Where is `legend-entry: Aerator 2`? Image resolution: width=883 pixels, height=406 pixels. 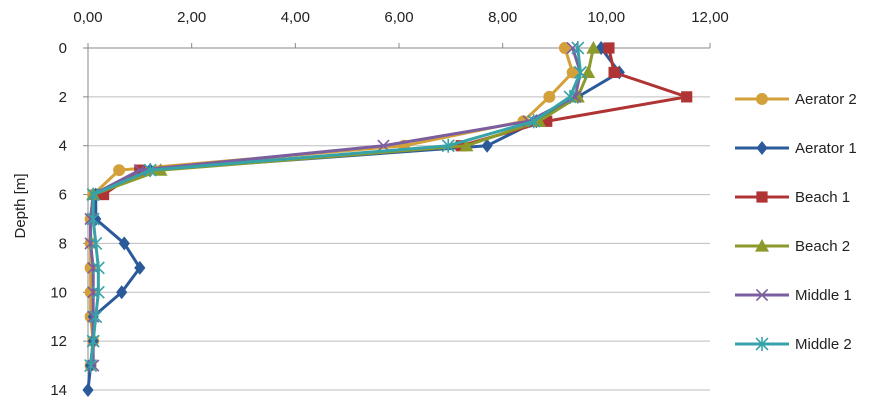
legend-entry: Aerator 2 is located at coordinates (796, 99).